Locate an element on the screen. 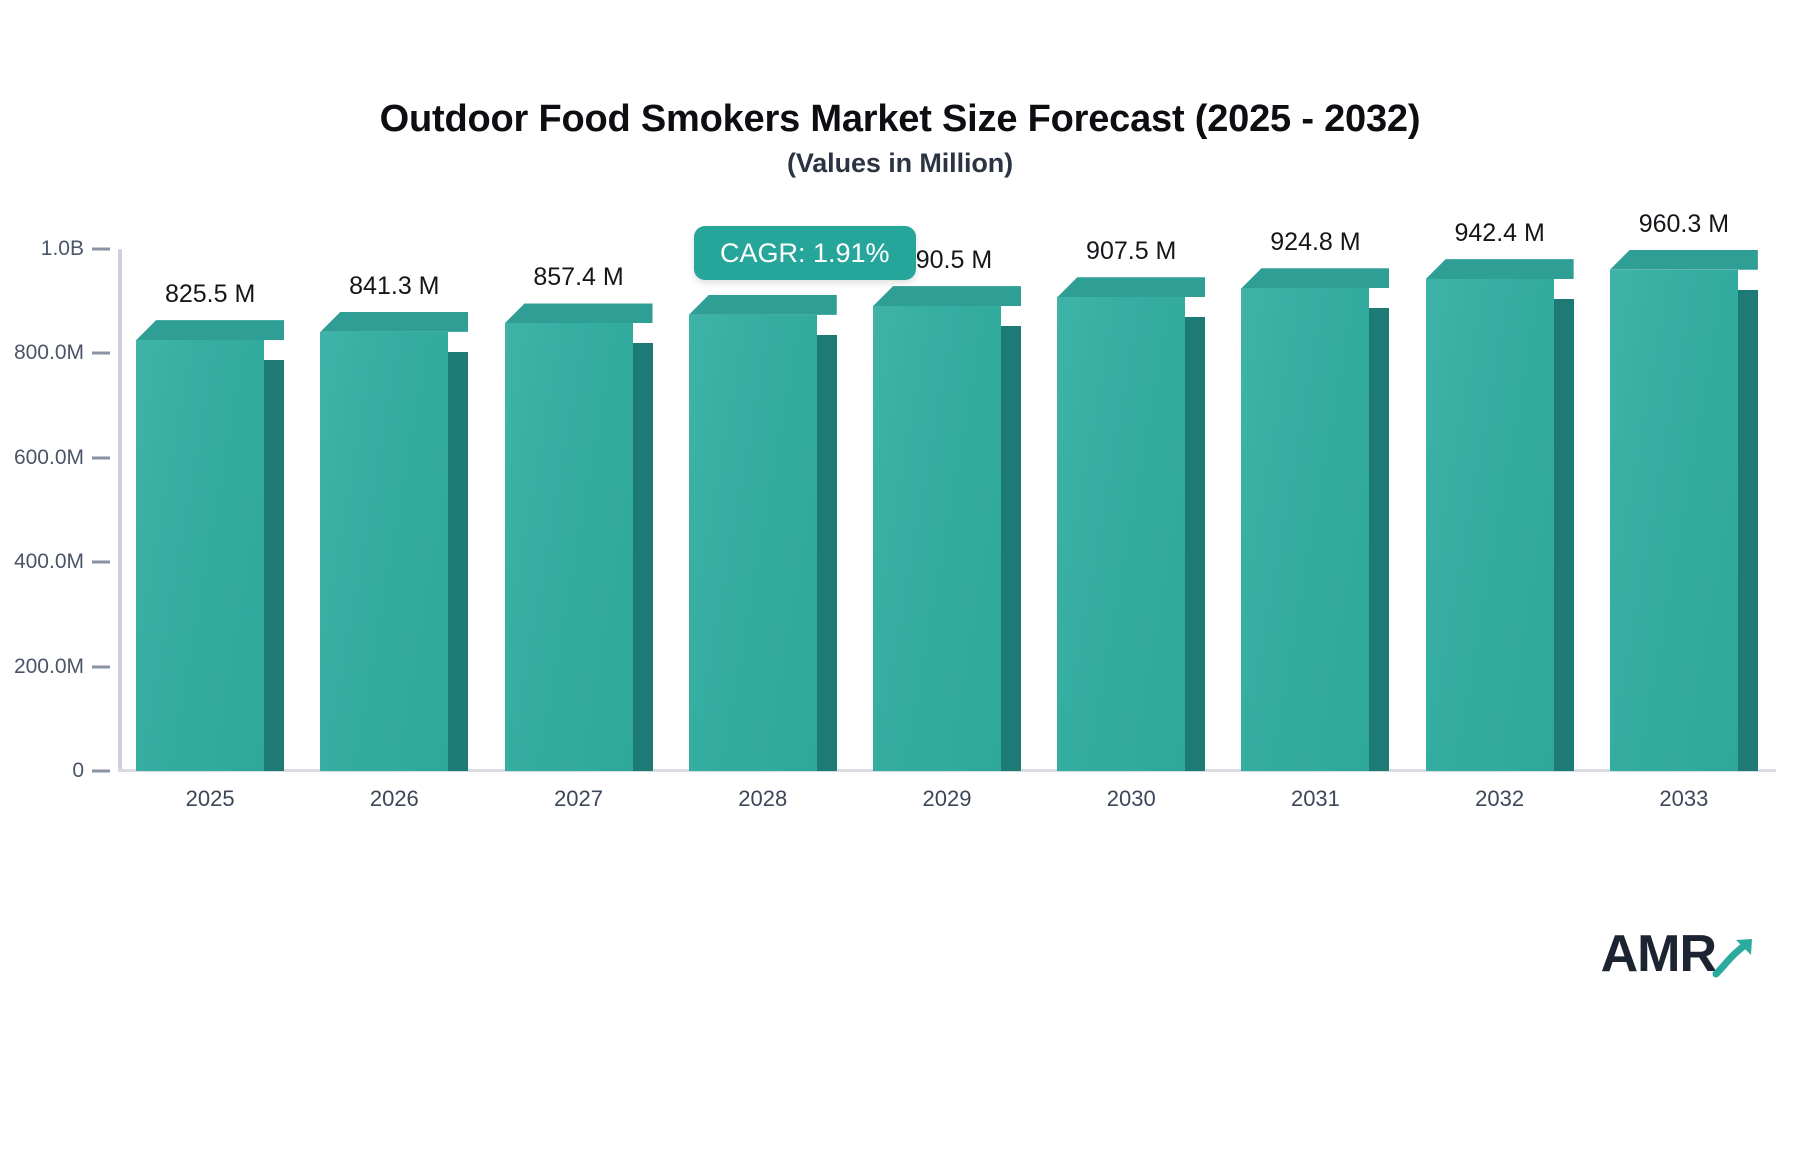  bar-value-label: 857.4 M is located at coordinates (578, 277).